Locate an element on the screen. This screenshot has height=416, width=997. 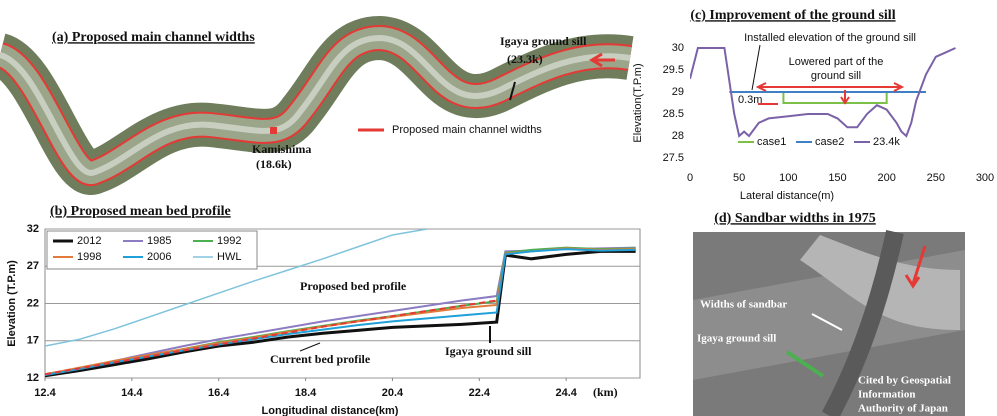
credit: Cited by Geospatial is located at coordinates (904, 381).